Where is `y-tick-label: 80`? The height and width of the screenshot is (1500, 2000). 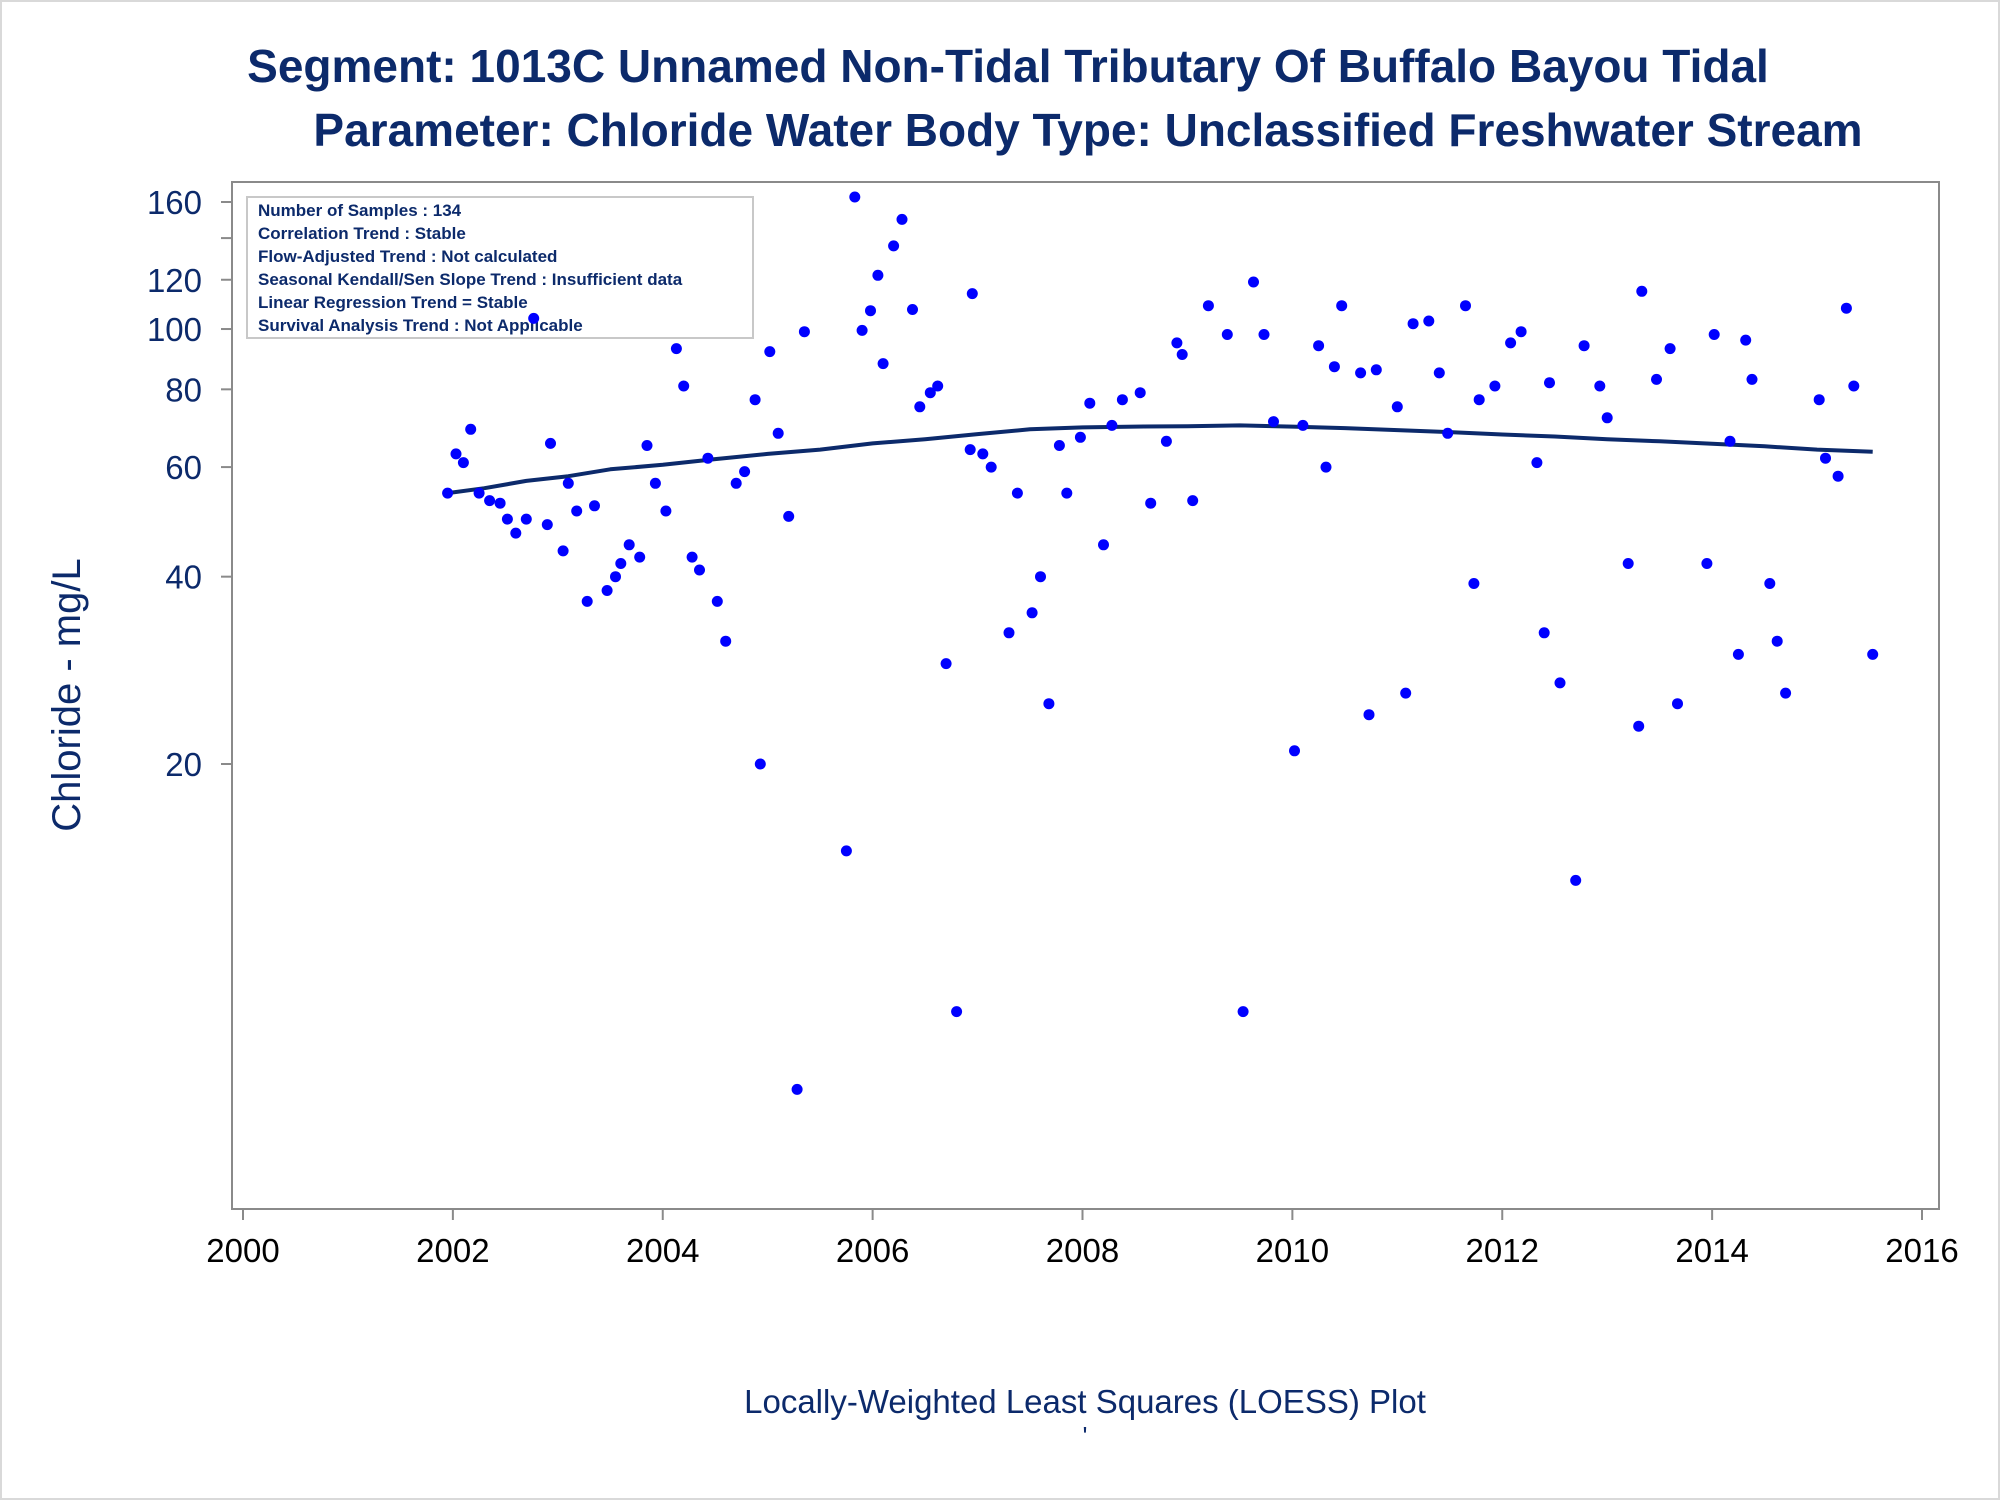
y-tick-label: 80 is located at coordinates (183, 389).